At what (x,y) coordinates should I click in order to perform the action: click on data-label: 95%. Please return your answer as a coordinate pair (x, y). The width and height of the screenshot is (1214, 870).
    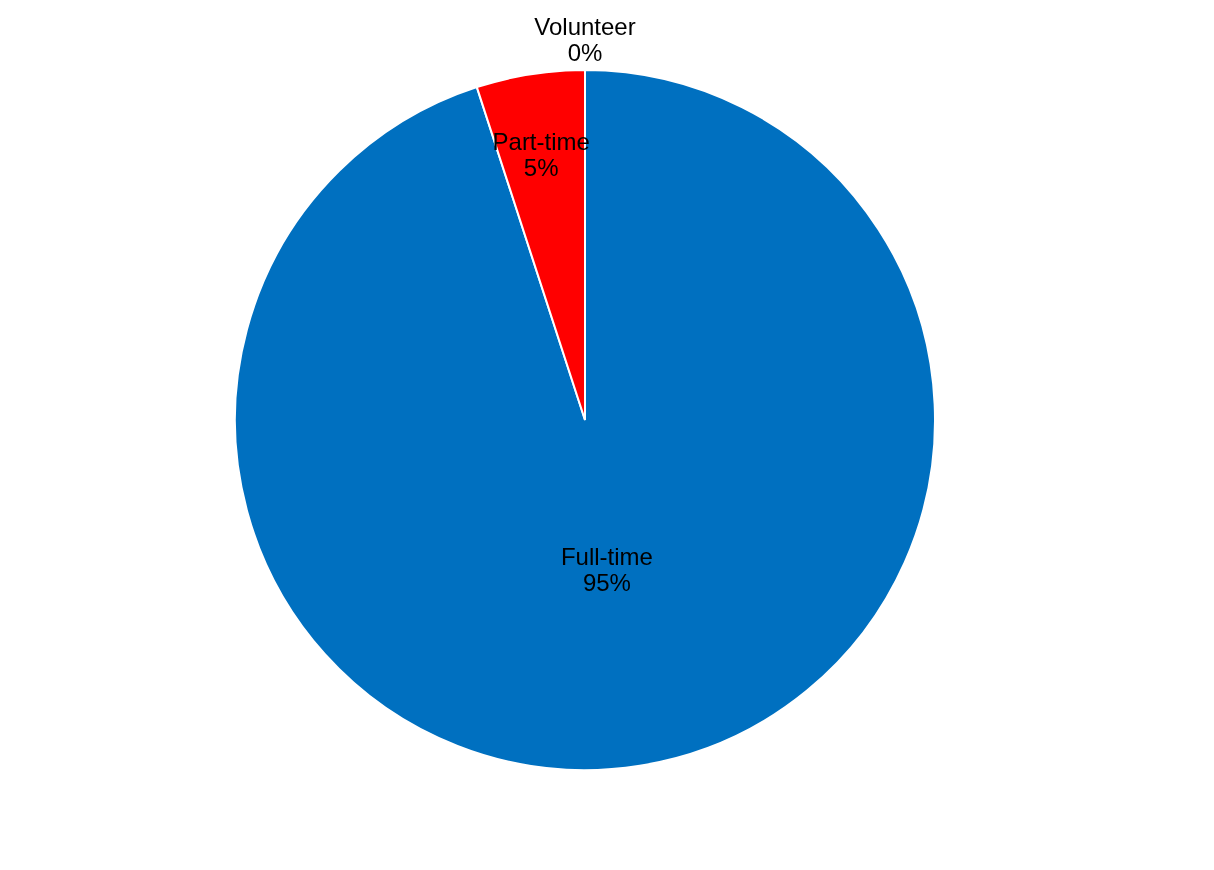
    Looking at the image, I should click on (606, 583).